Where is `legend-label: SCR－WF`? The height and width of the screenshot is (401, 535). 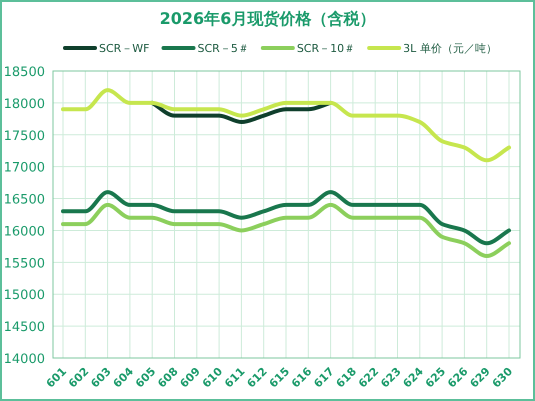 legend-label: SCR－WF is located at coordinates (124, 48).